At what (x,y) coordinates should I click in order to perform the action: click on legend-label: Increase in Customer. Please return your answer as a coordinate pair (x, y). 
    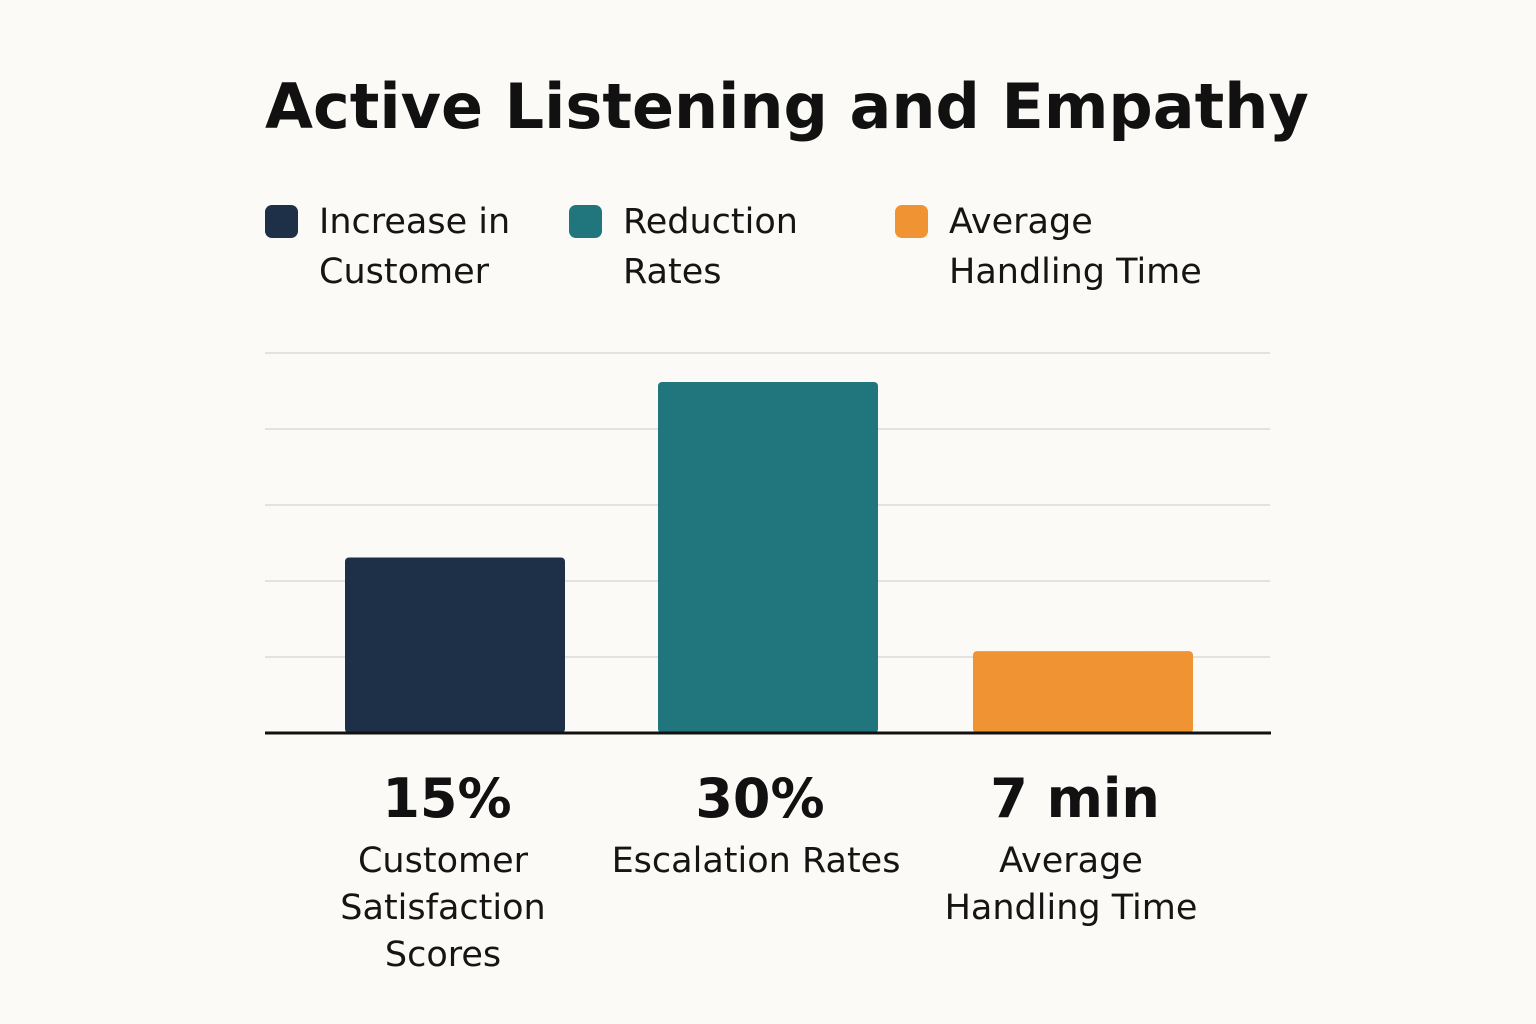
    Looking at the image, I should click on (415, 247).